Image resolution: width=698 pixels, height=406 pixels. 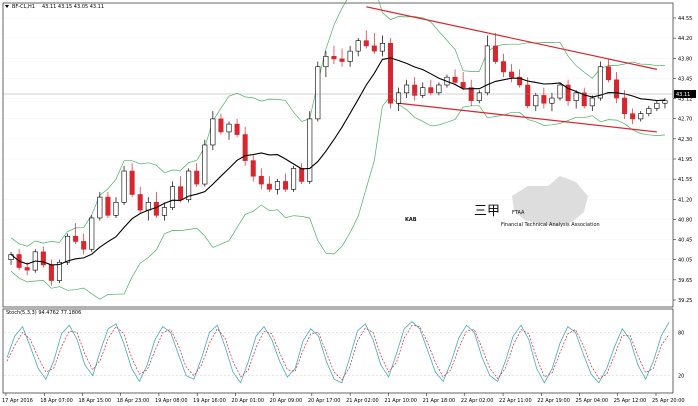 I want to click on price-tick-label: 43.80, so click(x=685, y=59).